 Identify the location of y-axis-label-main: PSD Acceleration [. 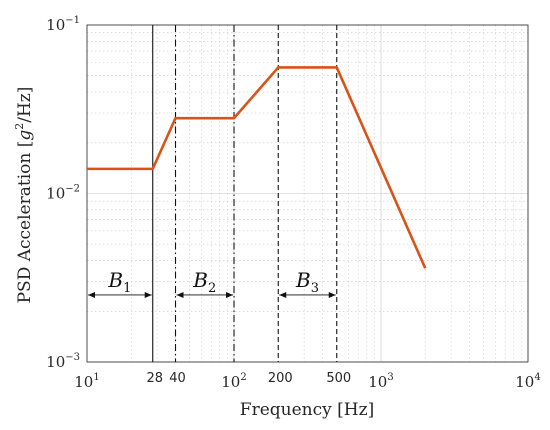
(25, 222).